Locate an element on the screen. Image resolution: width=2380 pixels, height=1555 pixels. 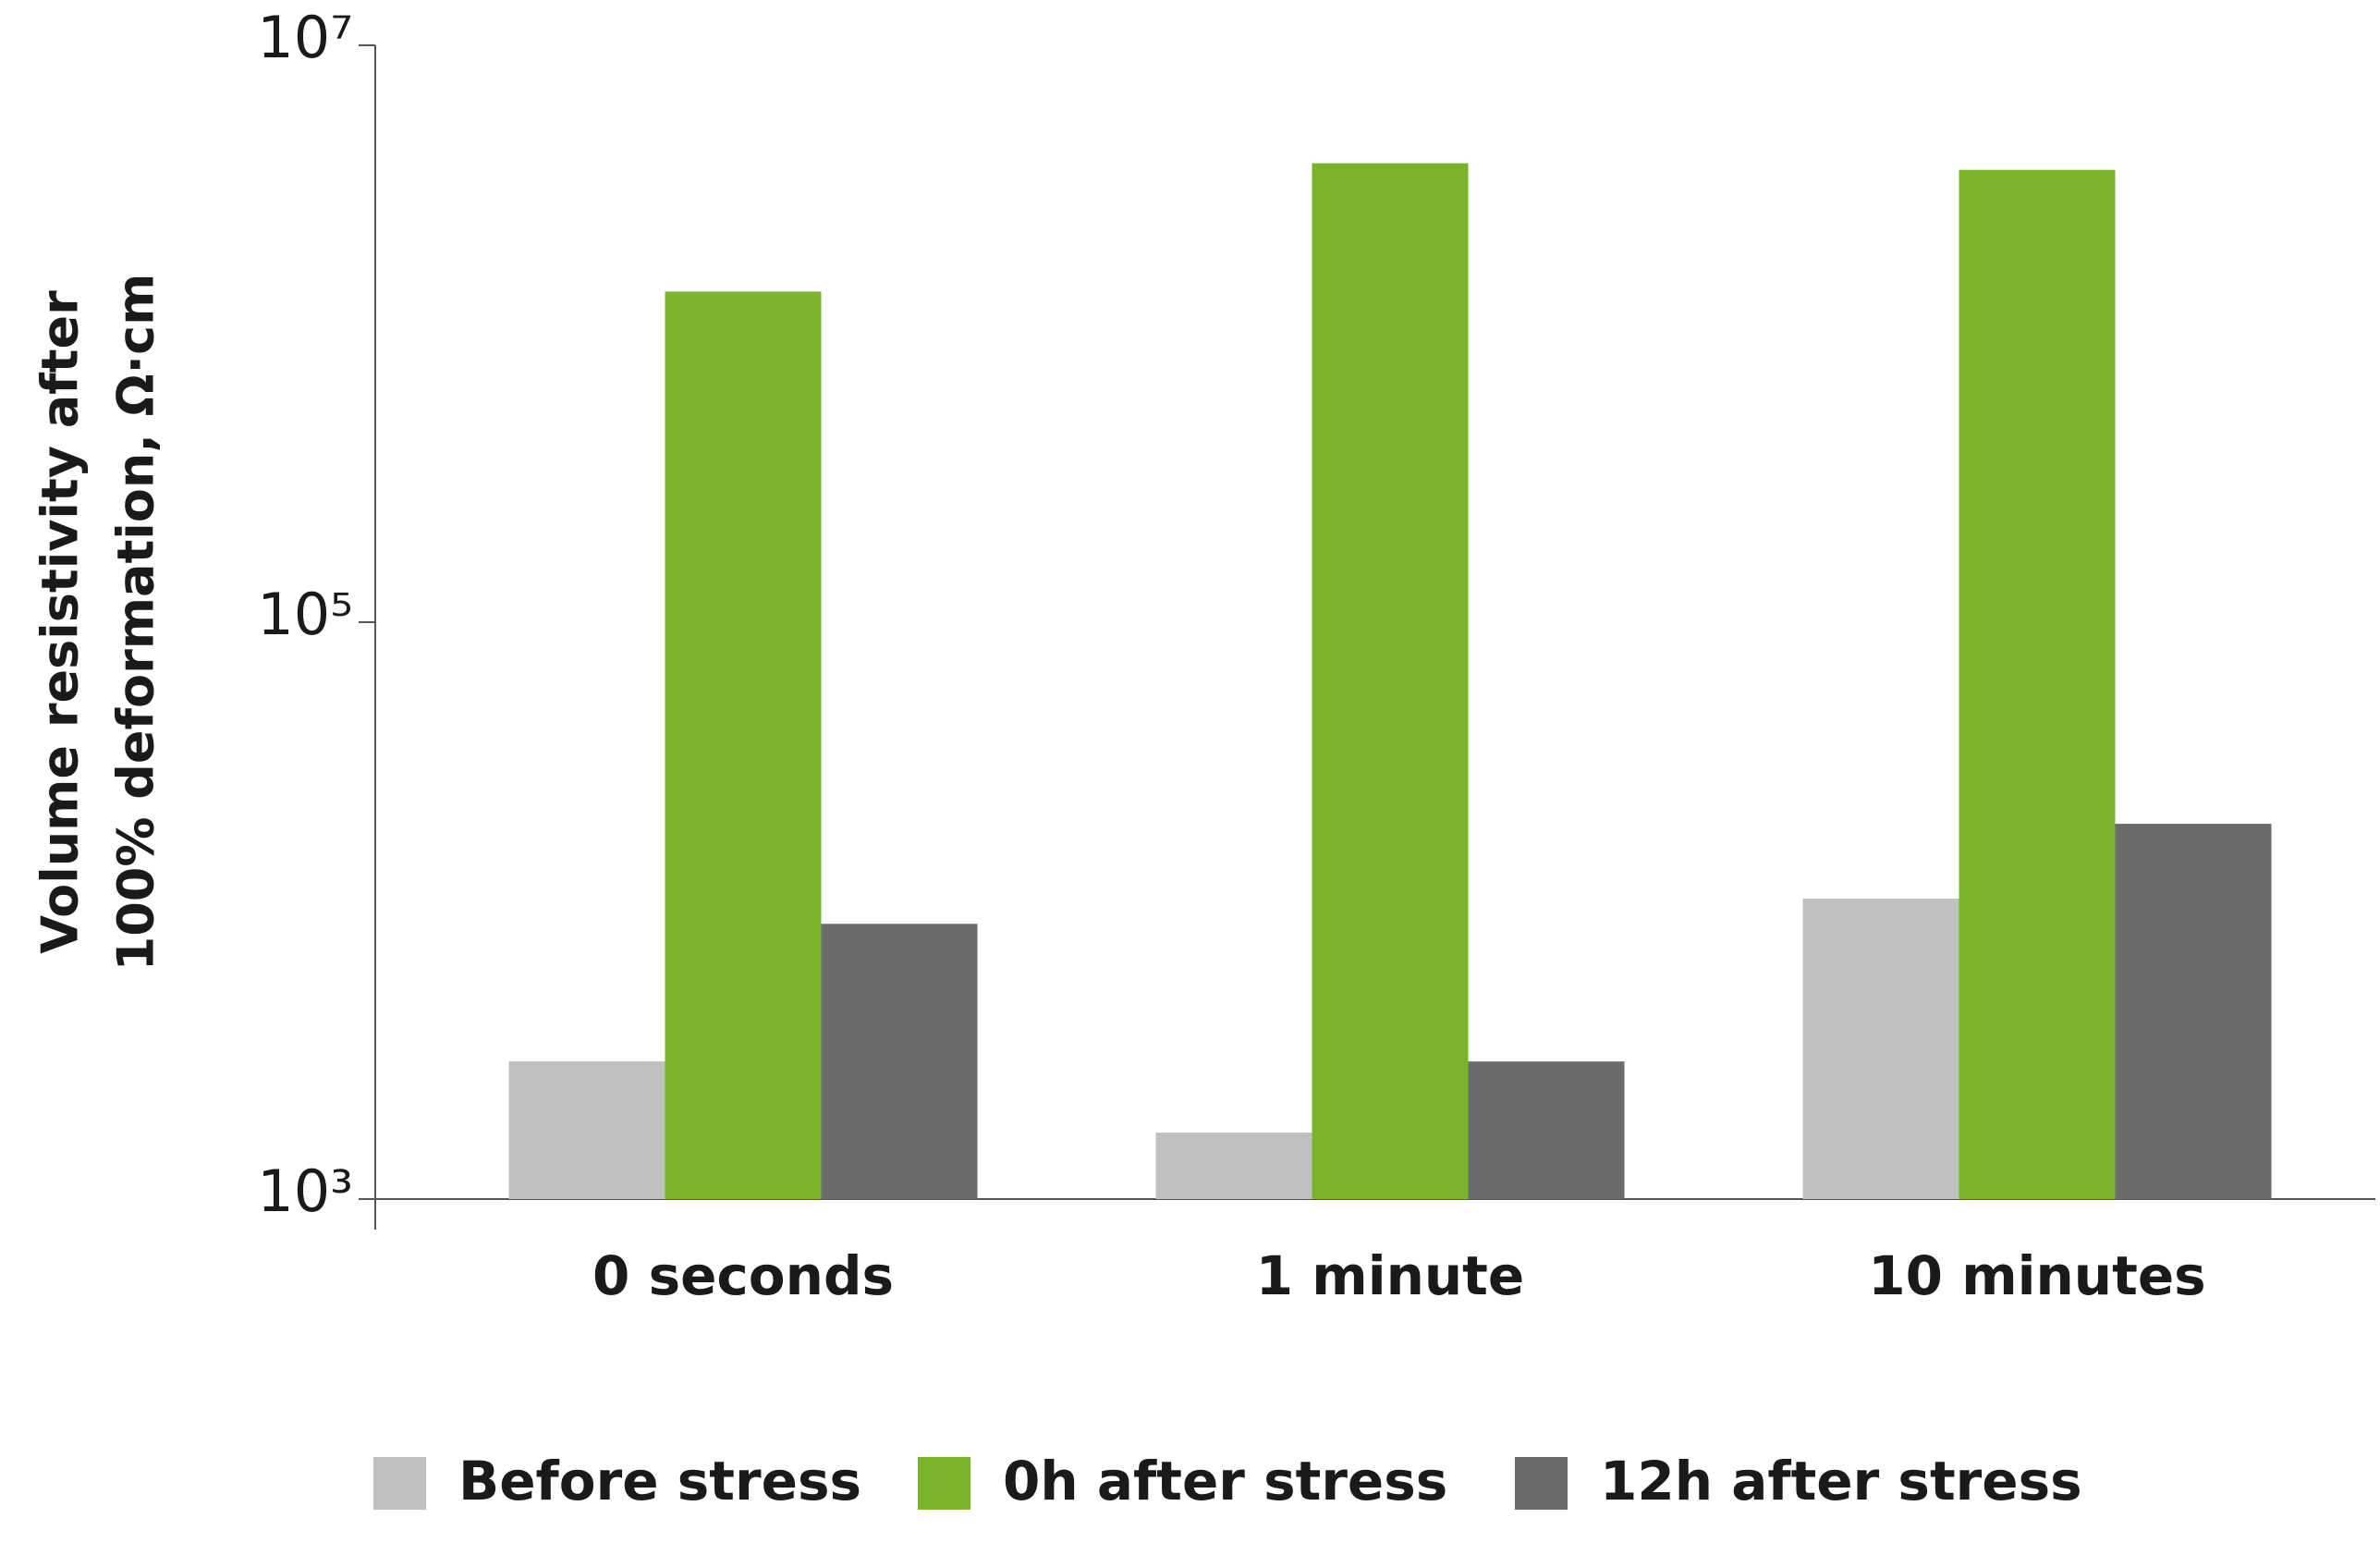
legend-label: 0h after stress is located at coordinates (1225, 1481).